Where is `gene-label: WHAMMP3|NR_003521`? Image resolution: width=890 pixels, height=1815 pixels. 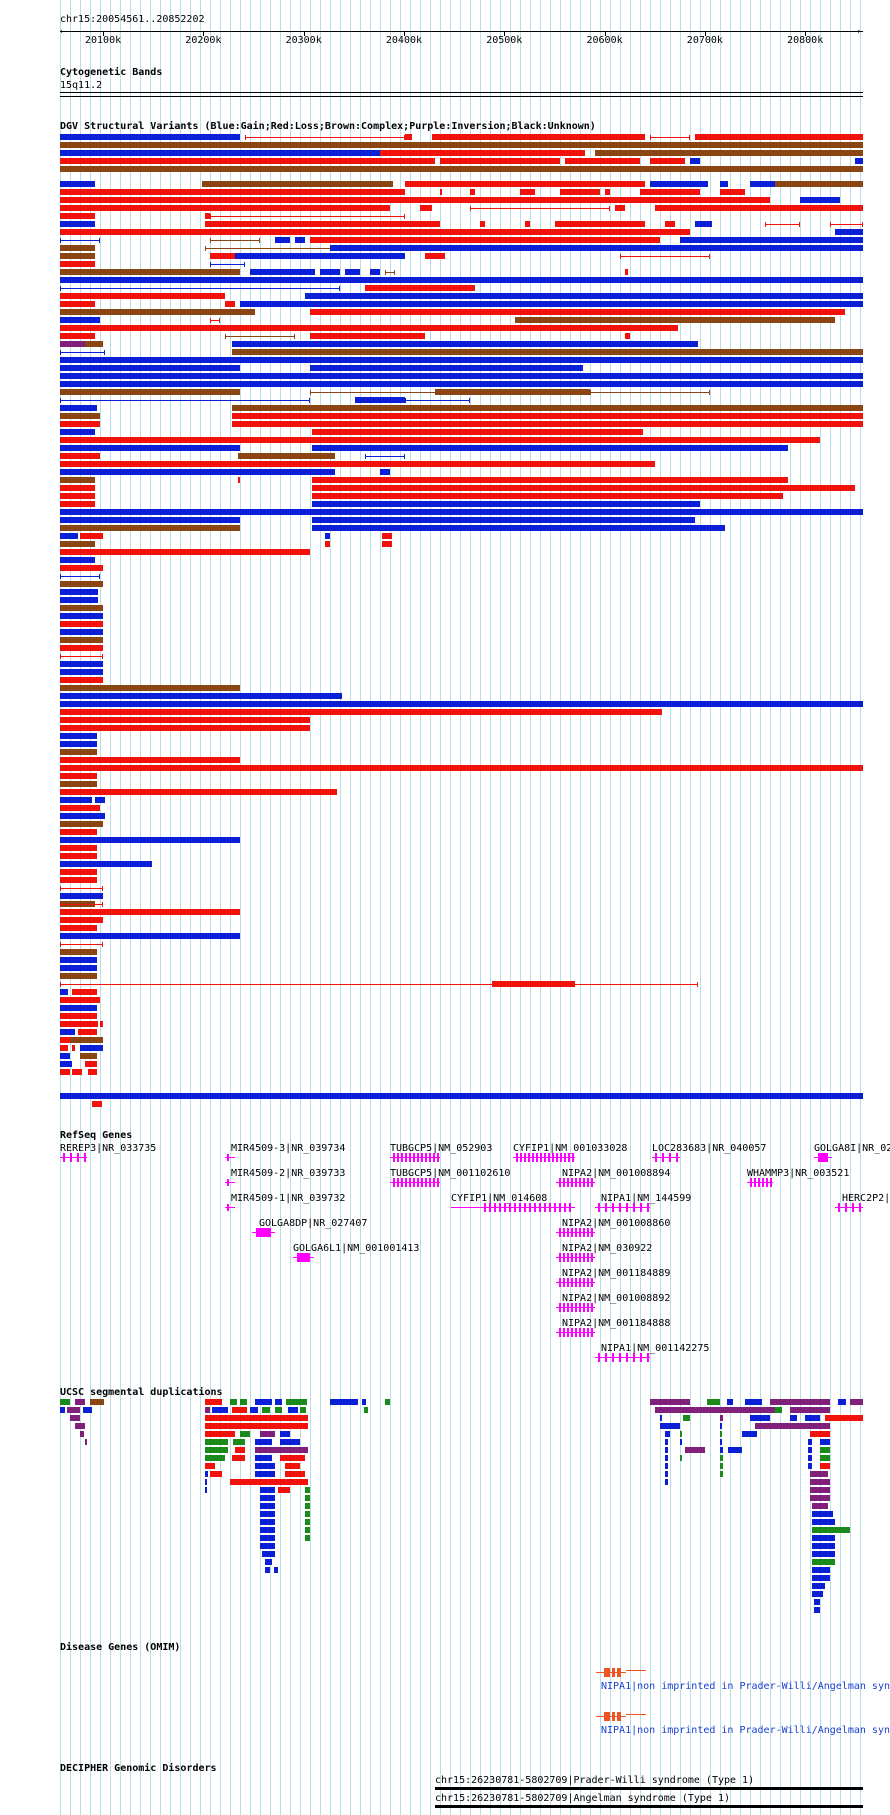
gene-label: WHAMMP3|NR_003521 is located at coordinates (798, 1173).